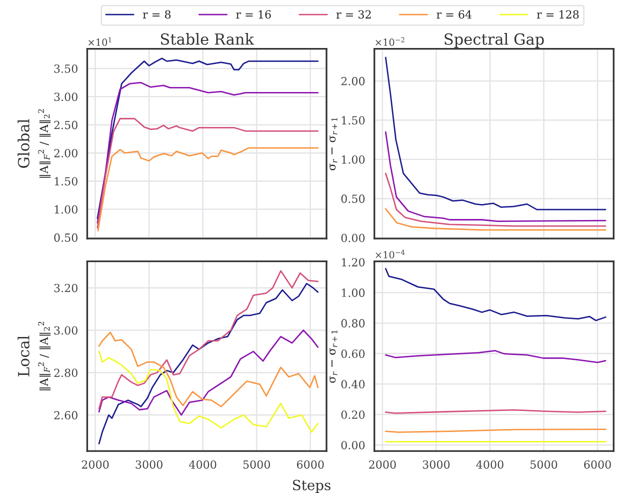  I want to click on y-tick-label: 3.50, so click(66, 68).